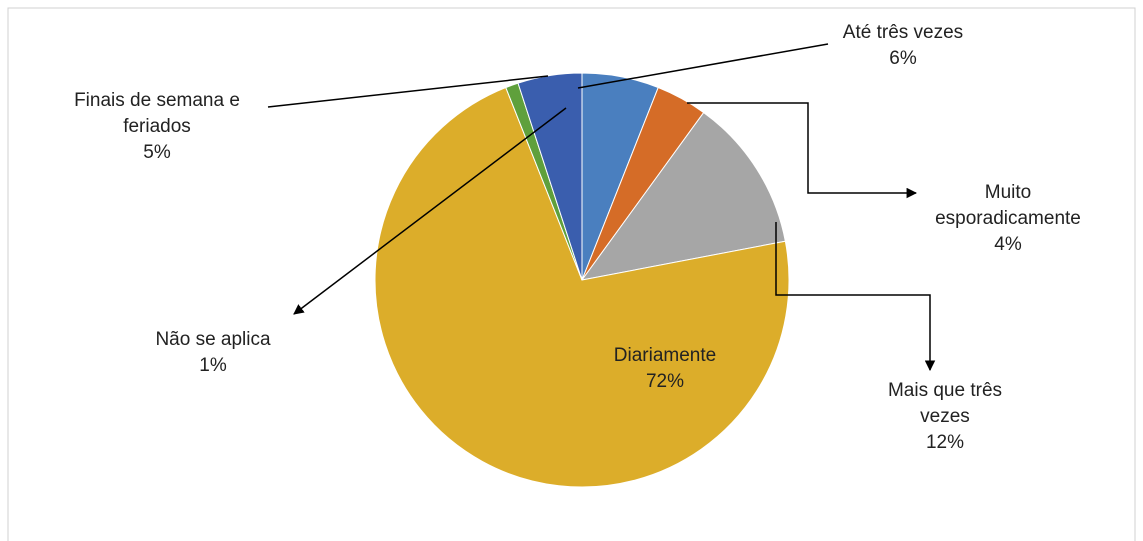  I want to click on data-label: Até três vezes 6%, so click(903, 46).